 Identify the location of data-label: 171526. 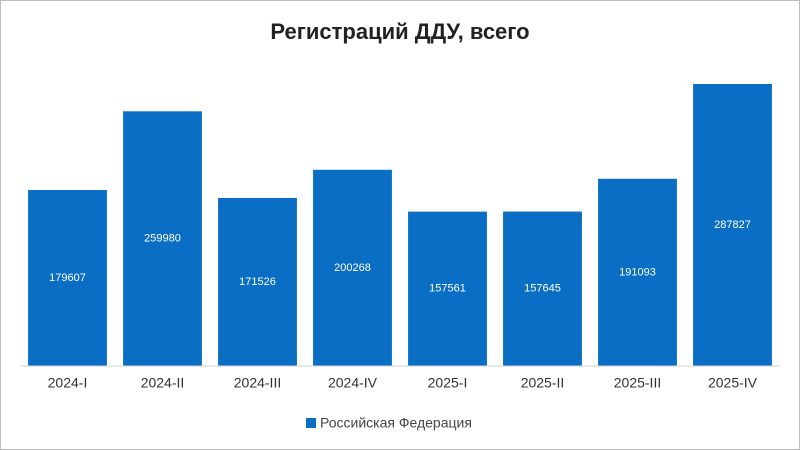
(257, 282).